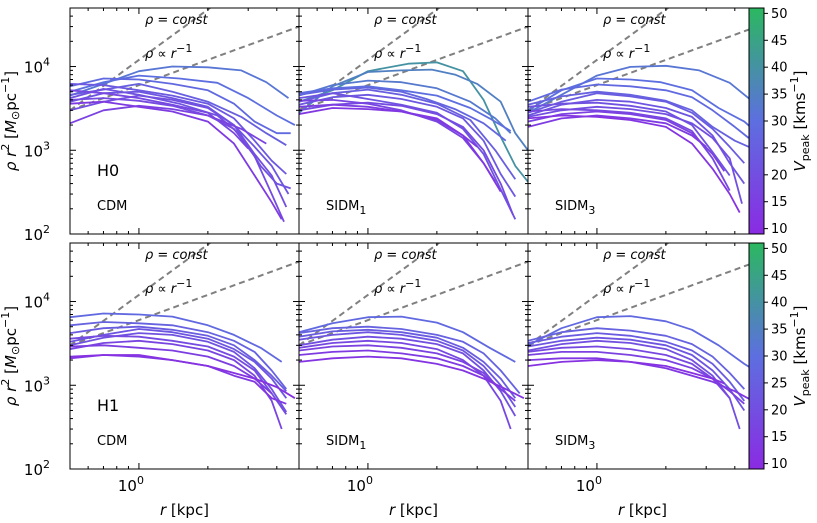 The height and width of the screenshot is (523, 817). I want to click on colorbar-tick-value: 10, so click(779, 229).